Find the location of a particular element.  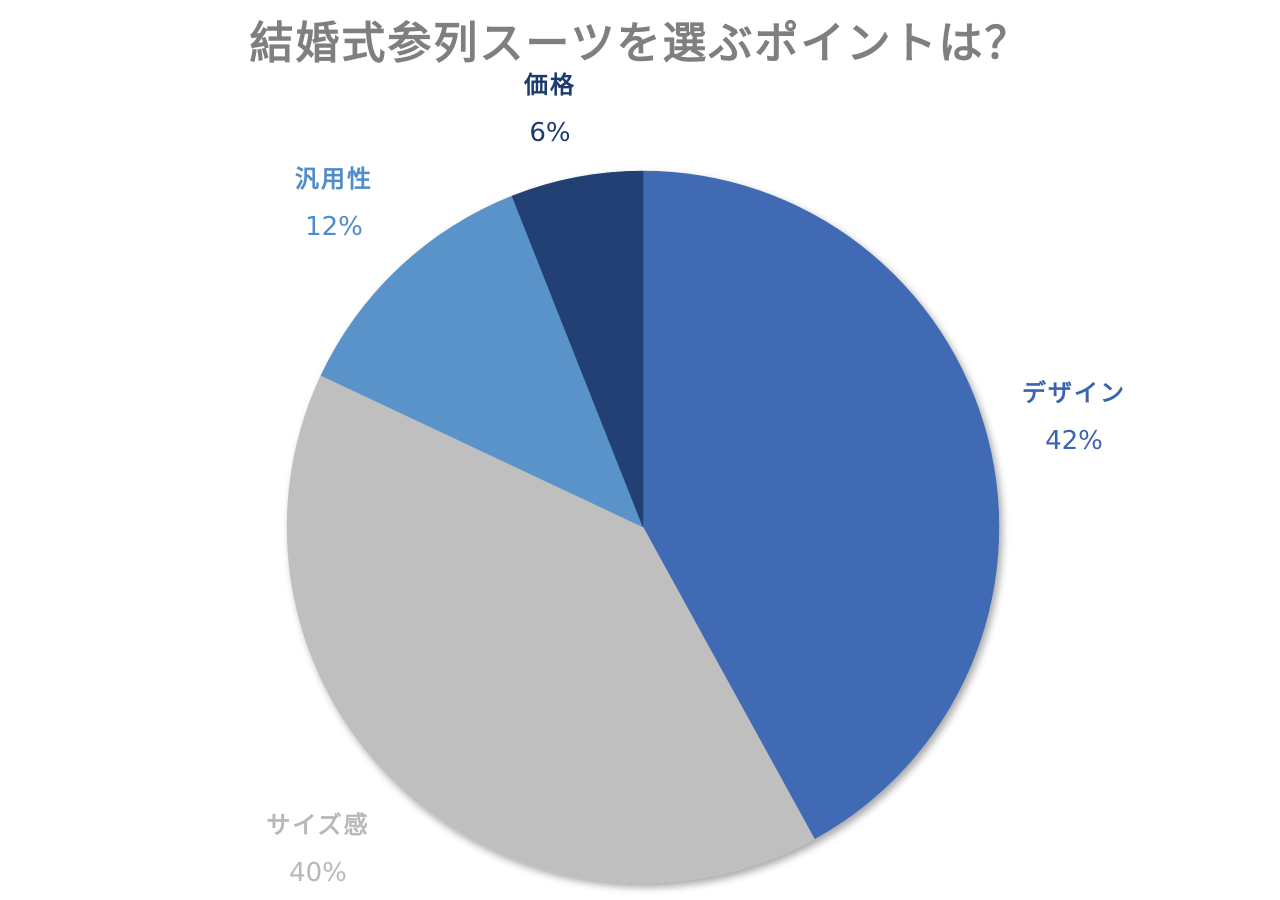

label-price: 価格 6% is located at coordinates (550, 109).